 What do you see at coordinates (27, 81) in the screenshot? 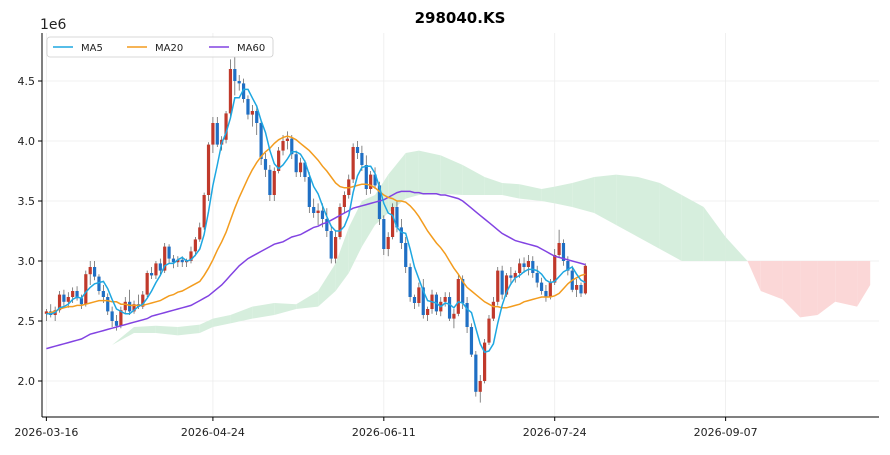
I see `y-tick-label: 4.5` at bounding box center [27, 81].